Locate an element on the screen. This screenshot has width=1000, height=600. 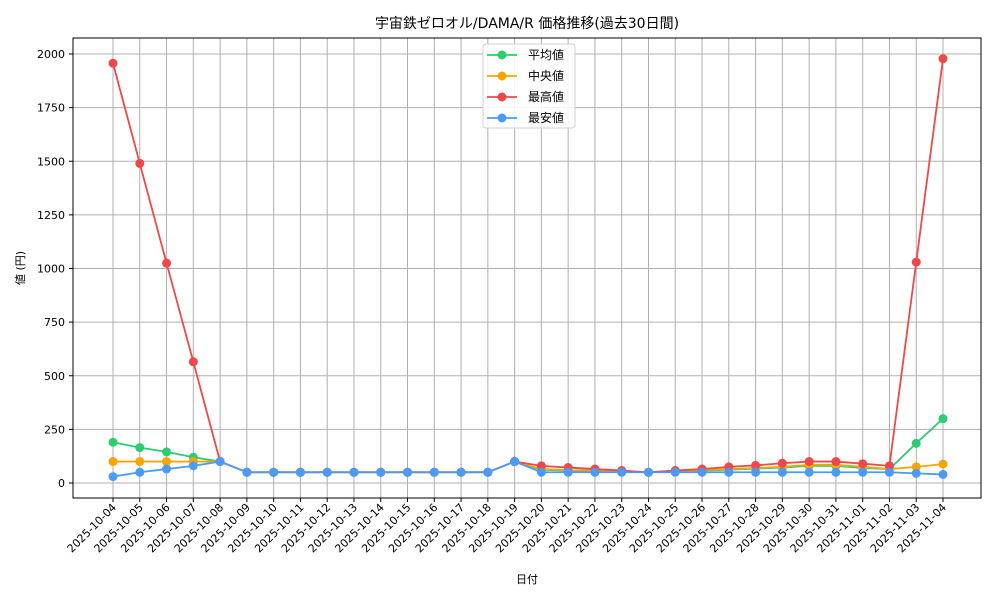
legend-label: 最安値 is located at coordinates (546, 117).